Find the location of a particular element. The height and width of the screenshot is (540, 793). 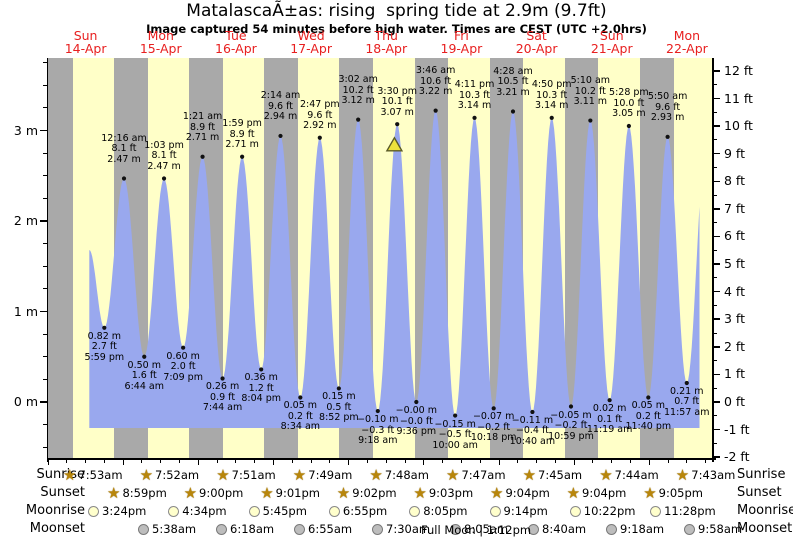

left-axis is located at coordinates (47, 260).